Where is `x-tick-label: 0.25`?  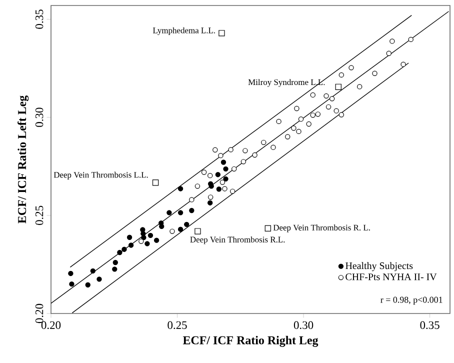
x-tick-label: 0.25 is located at coordinates (177, 325).